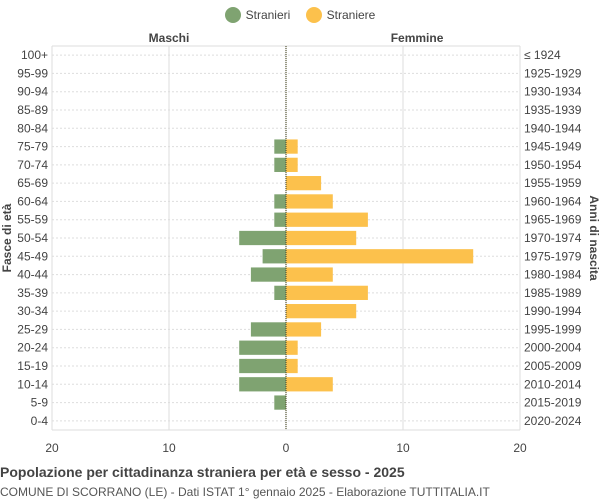 This screenshot has width=600, height=500. I want to click on y-tick-label-birth-years: 2015-2019, so click(553, 403).